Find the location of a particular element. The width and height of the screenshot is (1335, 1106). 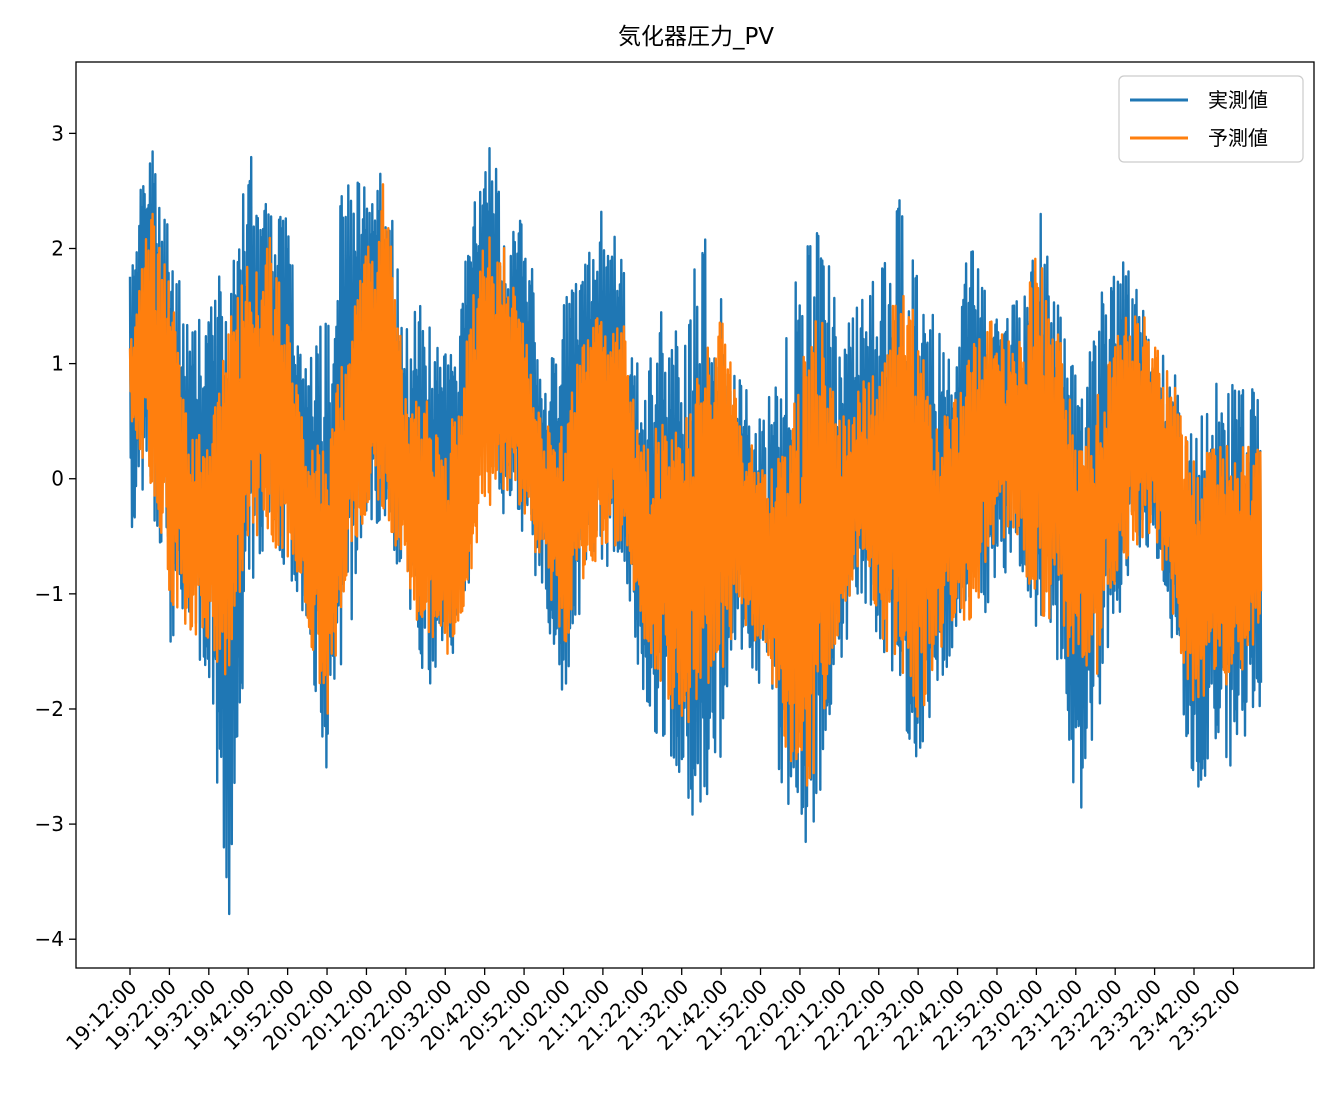

y-tick-label: 1 is located at coordinates (57, 364).